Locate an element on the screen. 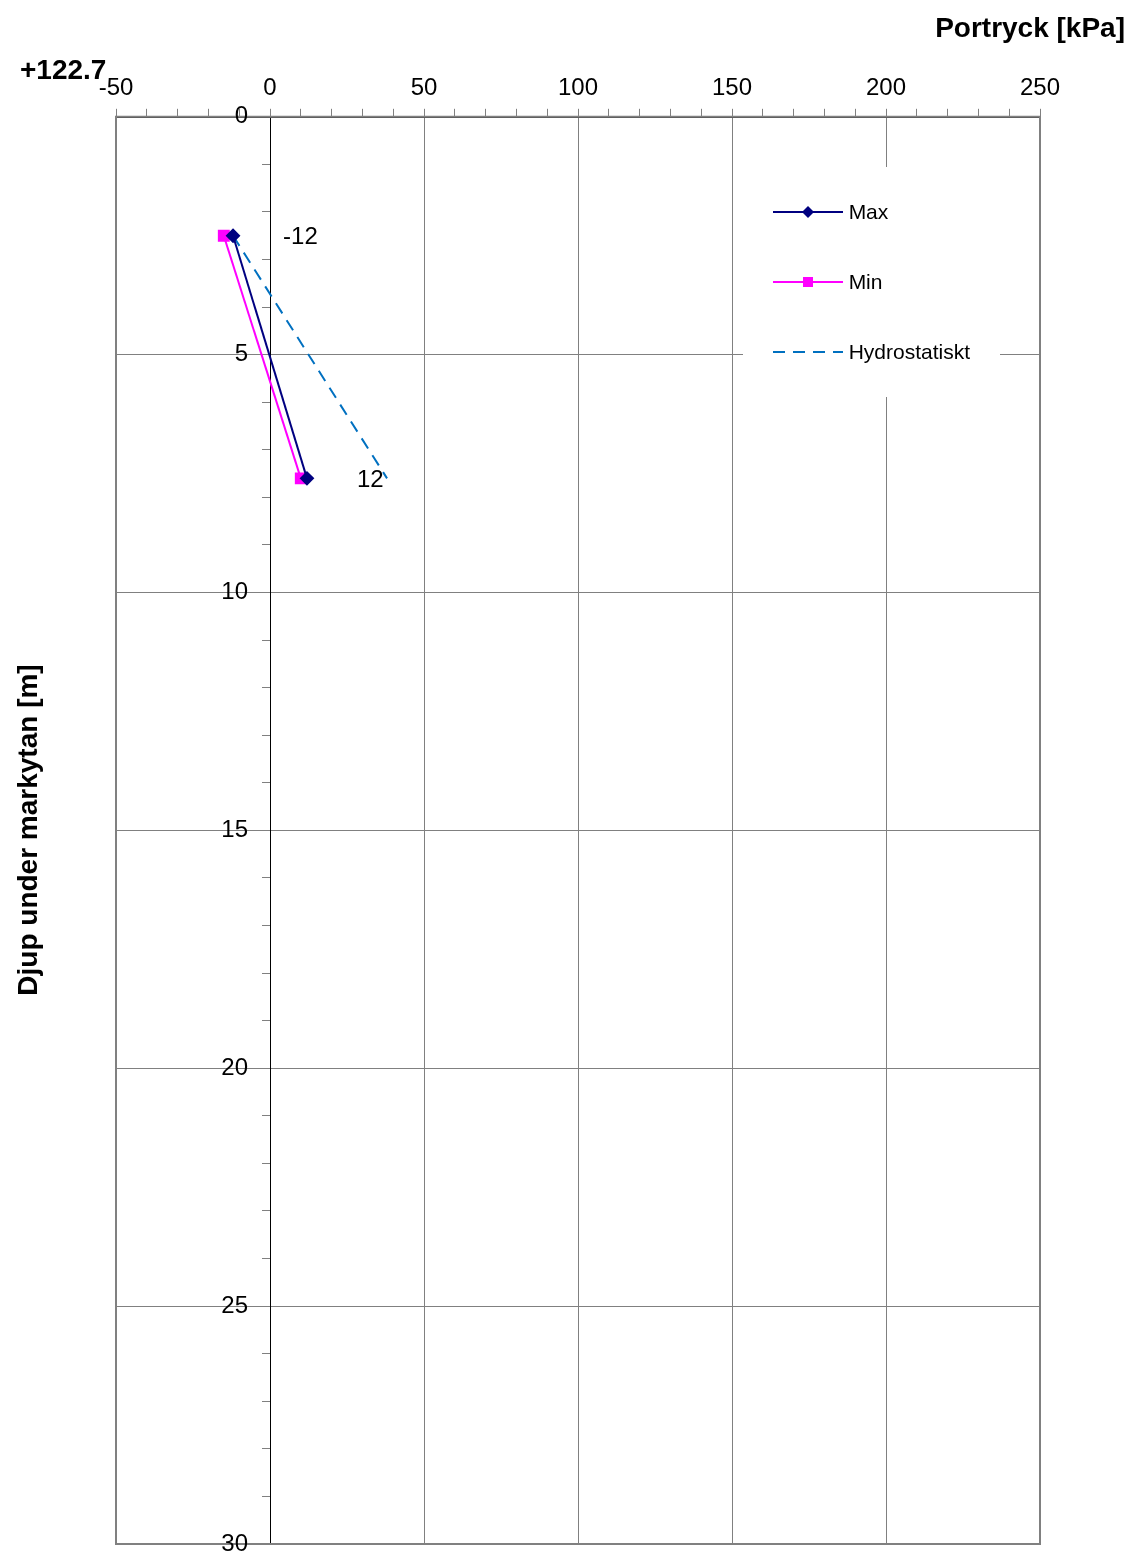  y-tick-label: 20 is located at coordinates (234, 1066).